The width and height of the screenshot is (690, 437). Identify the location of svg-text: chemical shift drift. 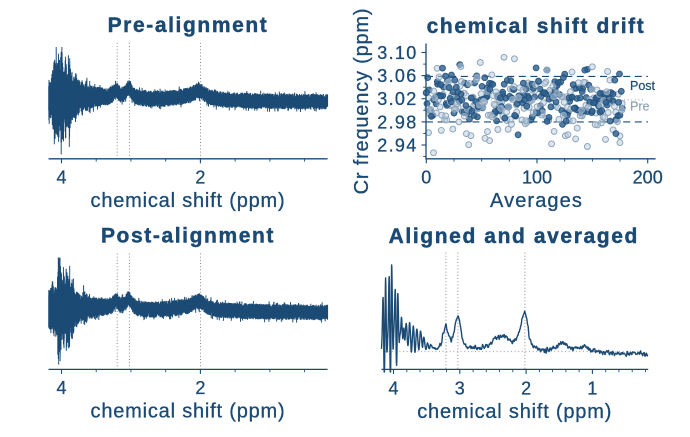
(536, 26).